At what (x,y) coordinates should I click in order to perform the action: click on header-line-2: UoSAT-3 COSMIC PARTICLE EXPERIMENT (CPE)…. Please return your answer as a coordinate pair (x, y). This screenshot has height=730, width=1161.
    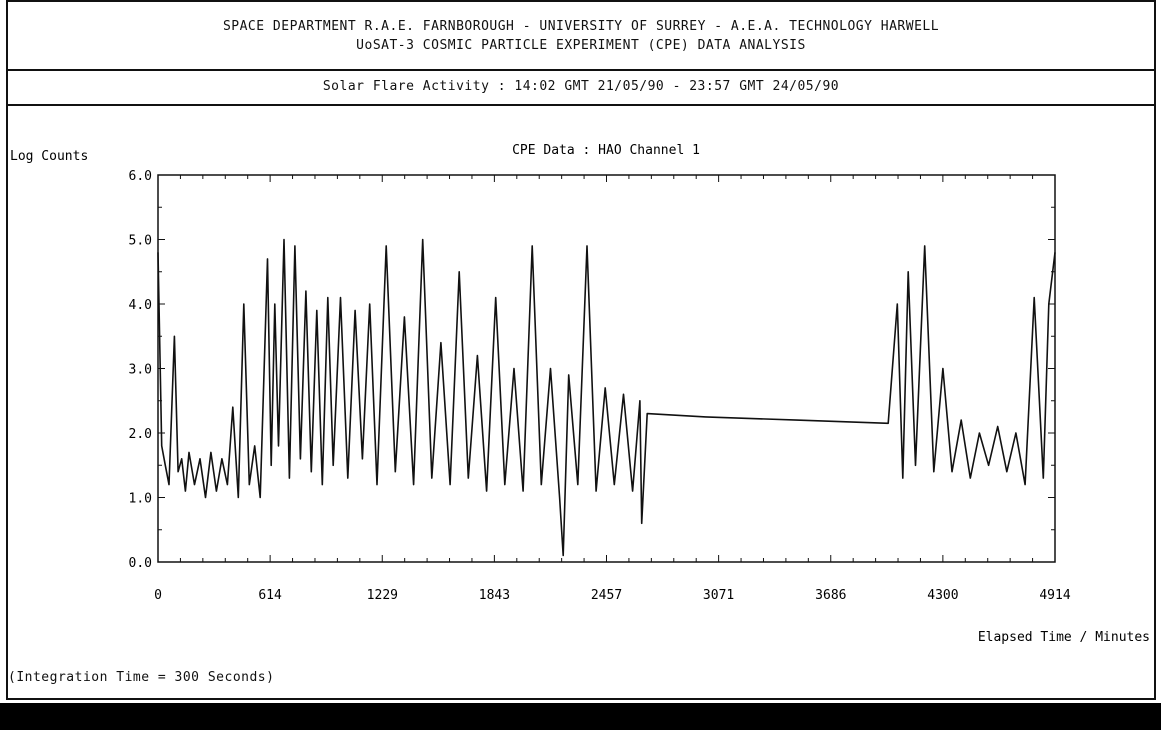
    Looking at the image, I should click on (581, 45).